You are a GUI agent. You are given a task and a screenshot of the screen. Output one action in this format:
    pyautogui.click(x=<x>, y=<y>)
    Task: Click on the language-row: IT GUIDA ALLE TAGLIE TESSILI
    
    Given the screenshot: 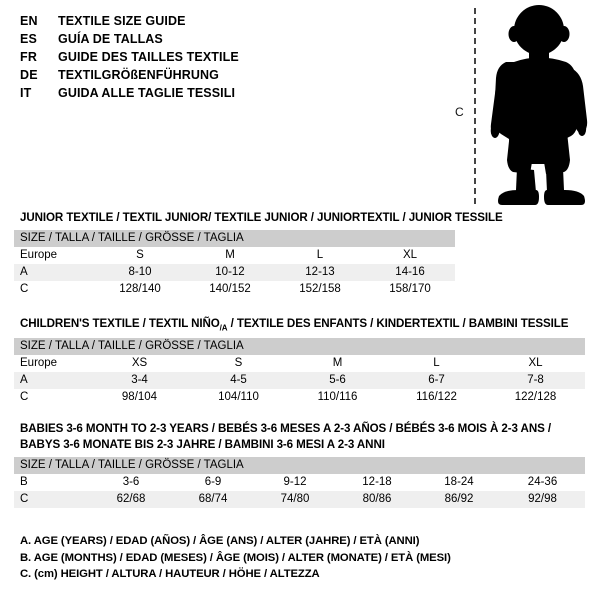 What is the action you would take?
    pyautogui.click(x=230, y=93)
    